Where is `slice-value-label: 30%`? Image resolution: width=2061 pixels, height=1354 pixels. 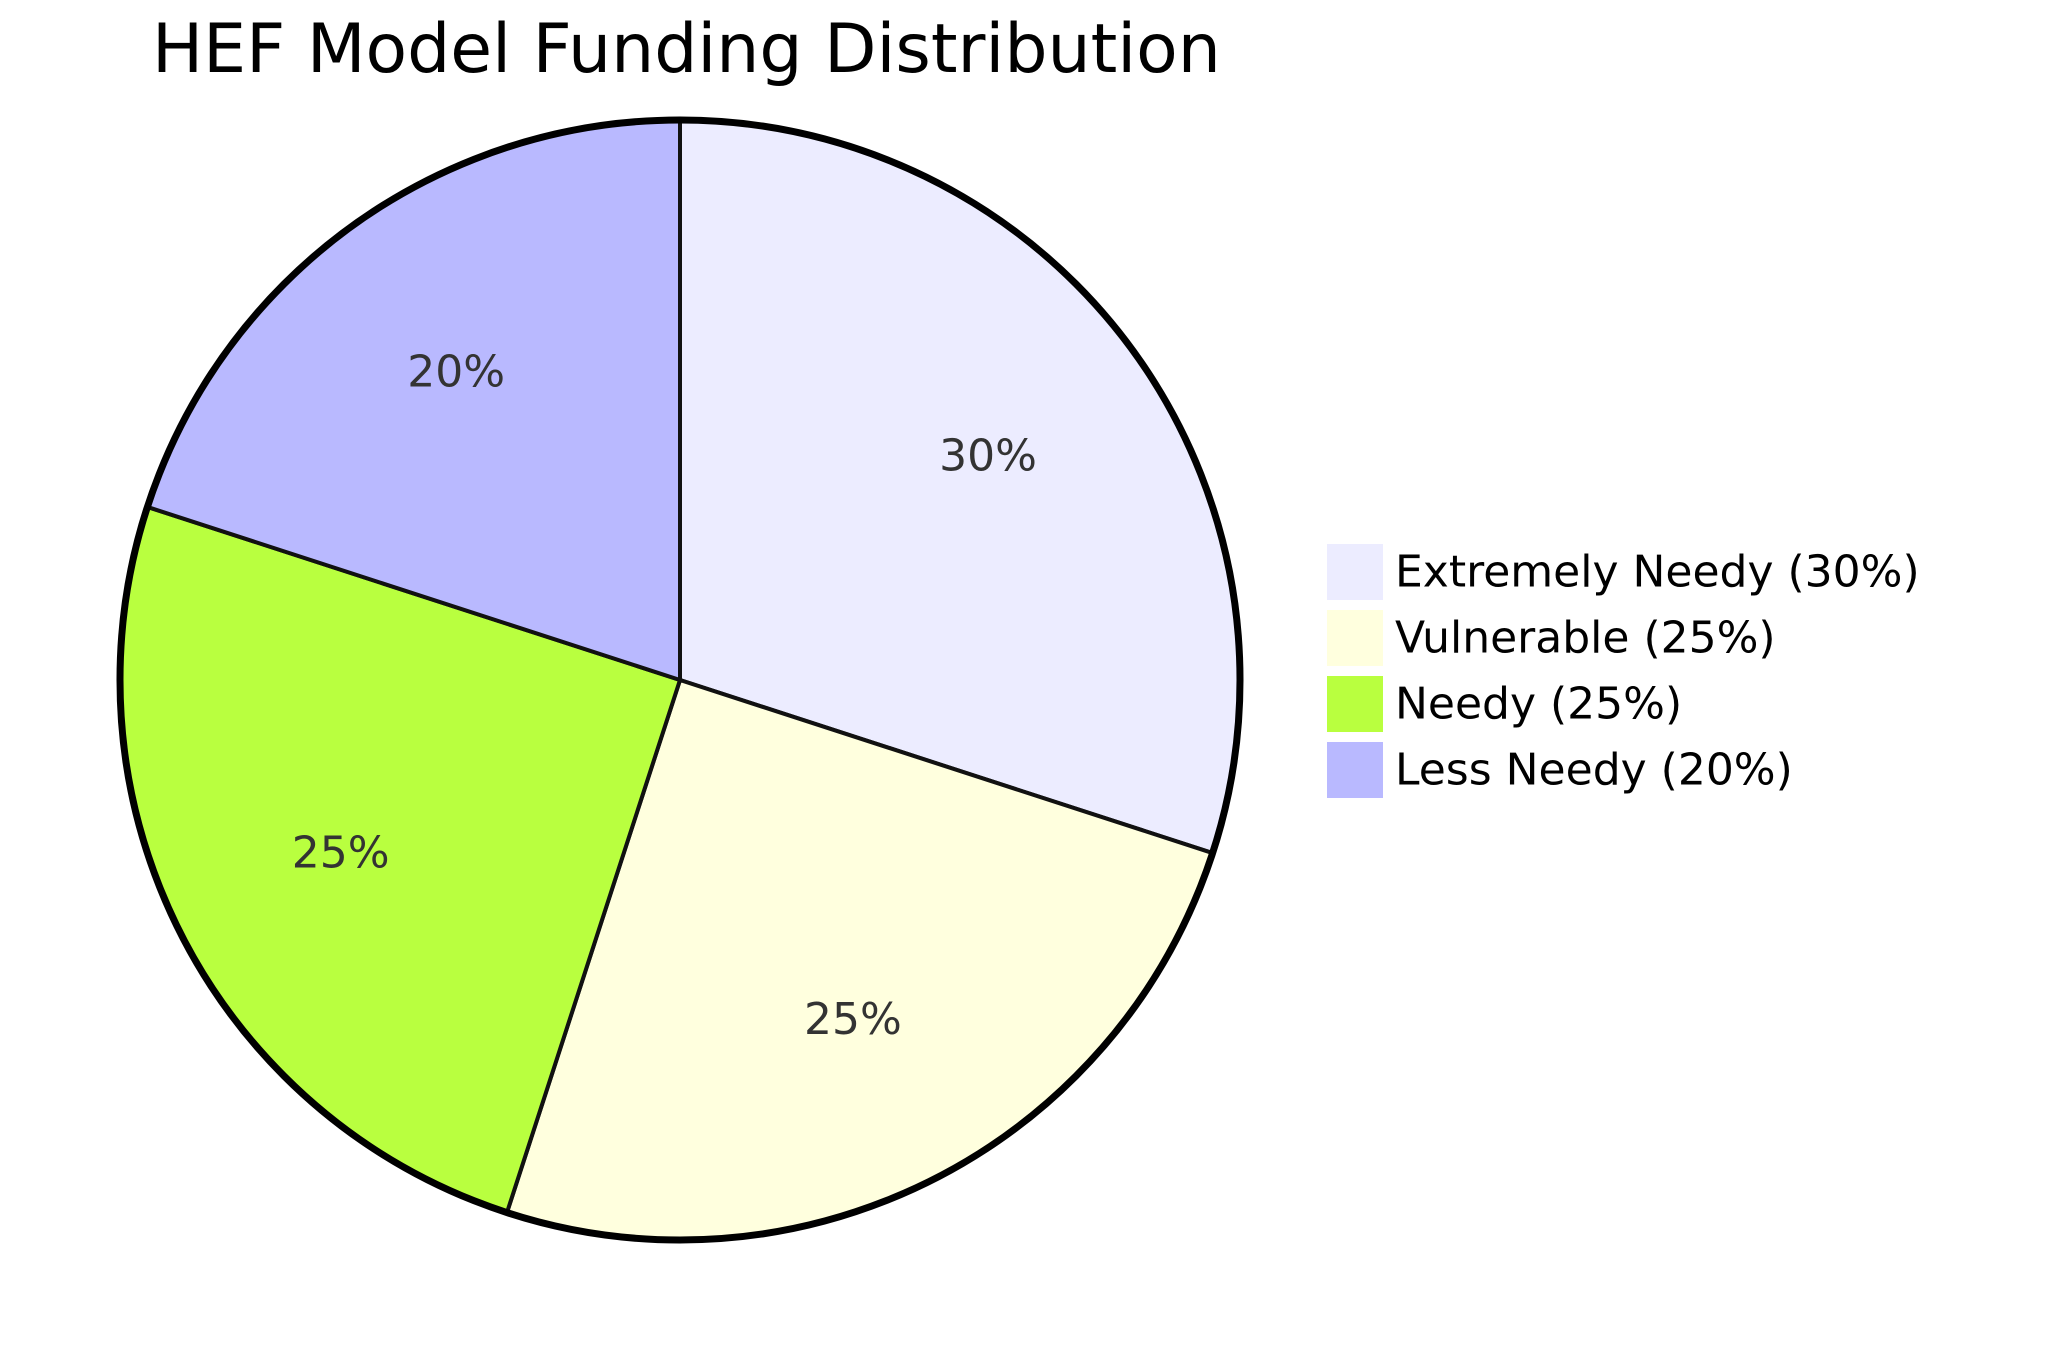
slice-value-label: 30% is located at coordinates (988, 456).